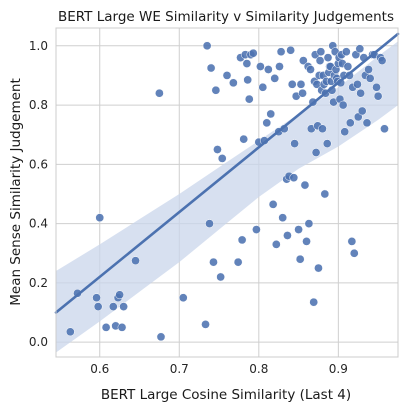 This screenshot has height=410, width=408. I want to click on y-tick-label: 0.6, so click(38, 164).